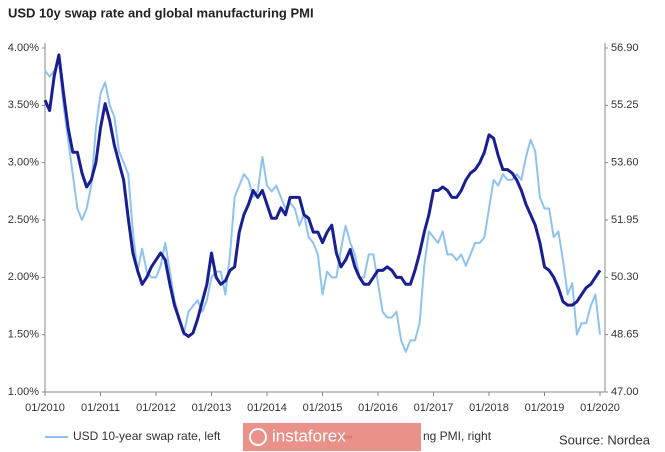 The height and width of the screenshot is (452, 665). Describe the element at coordinates (267, 408) in the screenshot. I see `x-tick-label: 01/2014` at that location.